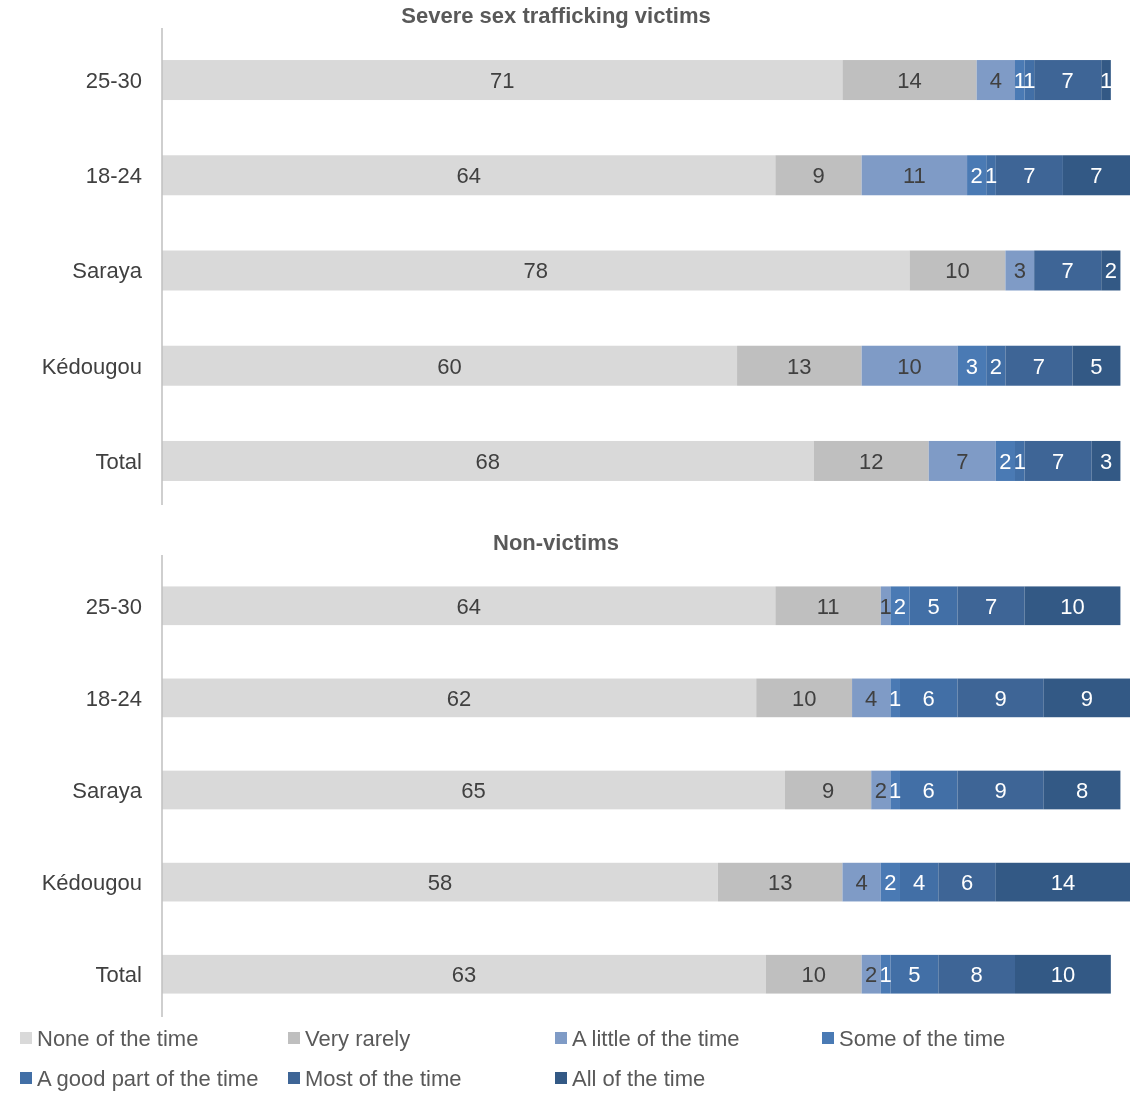 This screenshot has width=1140, height=1097. I want to click on legend-label: Some of the time, so click(922, 1038).